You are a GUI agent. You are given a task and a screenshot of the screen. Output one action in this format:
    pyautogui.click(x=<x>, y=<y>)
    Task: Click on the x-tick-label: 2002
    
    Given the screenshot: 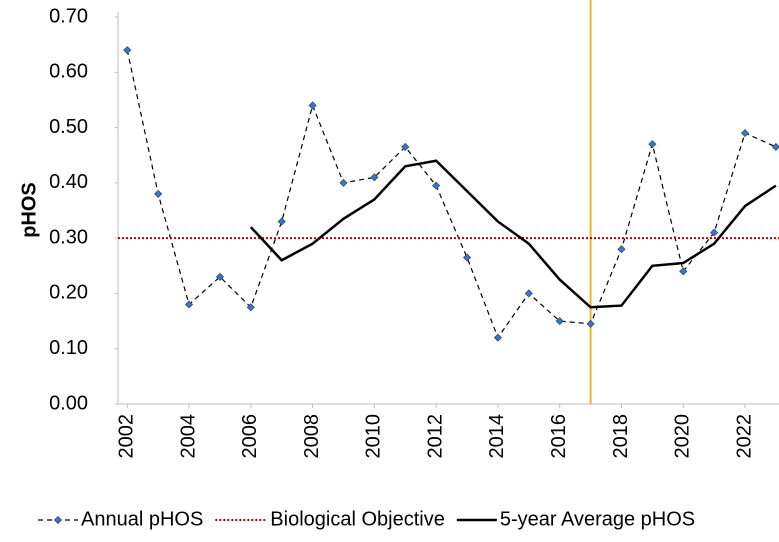 What is the action you would take?
    pyautogui.click(x=127, y=436)
    